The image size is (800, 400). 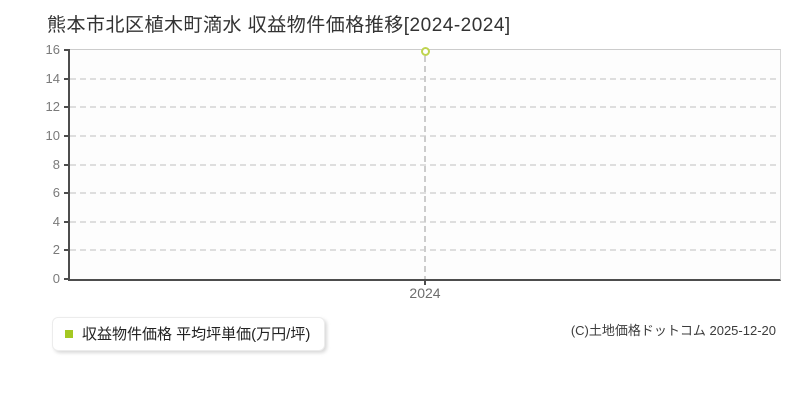 I want to click on copyright-text: (C)土地価格ドットコム 2025-12-20, so click(x=673, y=330).